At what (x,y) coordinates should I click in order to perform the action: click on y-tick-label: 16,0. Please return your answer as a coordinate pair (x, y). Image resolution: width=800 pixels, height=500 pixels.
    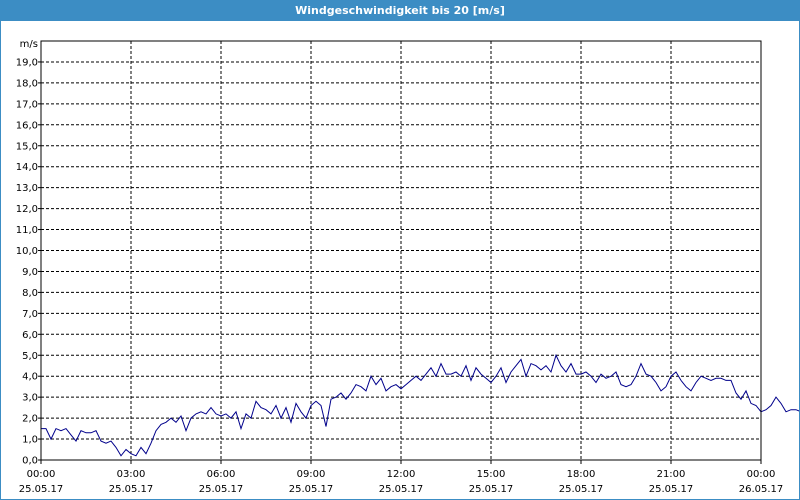
    Looking at the image, I should click on (27, 125).